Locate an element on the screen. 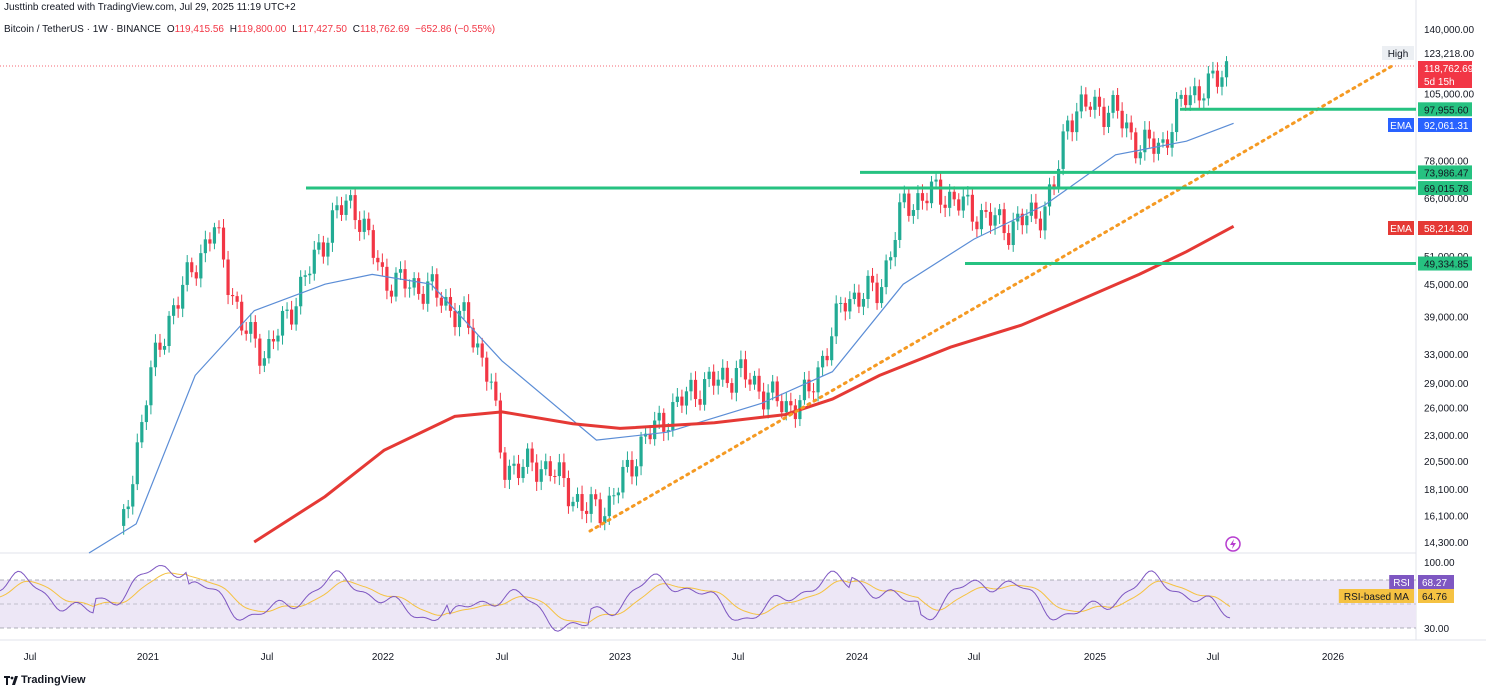  x-tick-label: 2021 is located at coordinates (148, 657).